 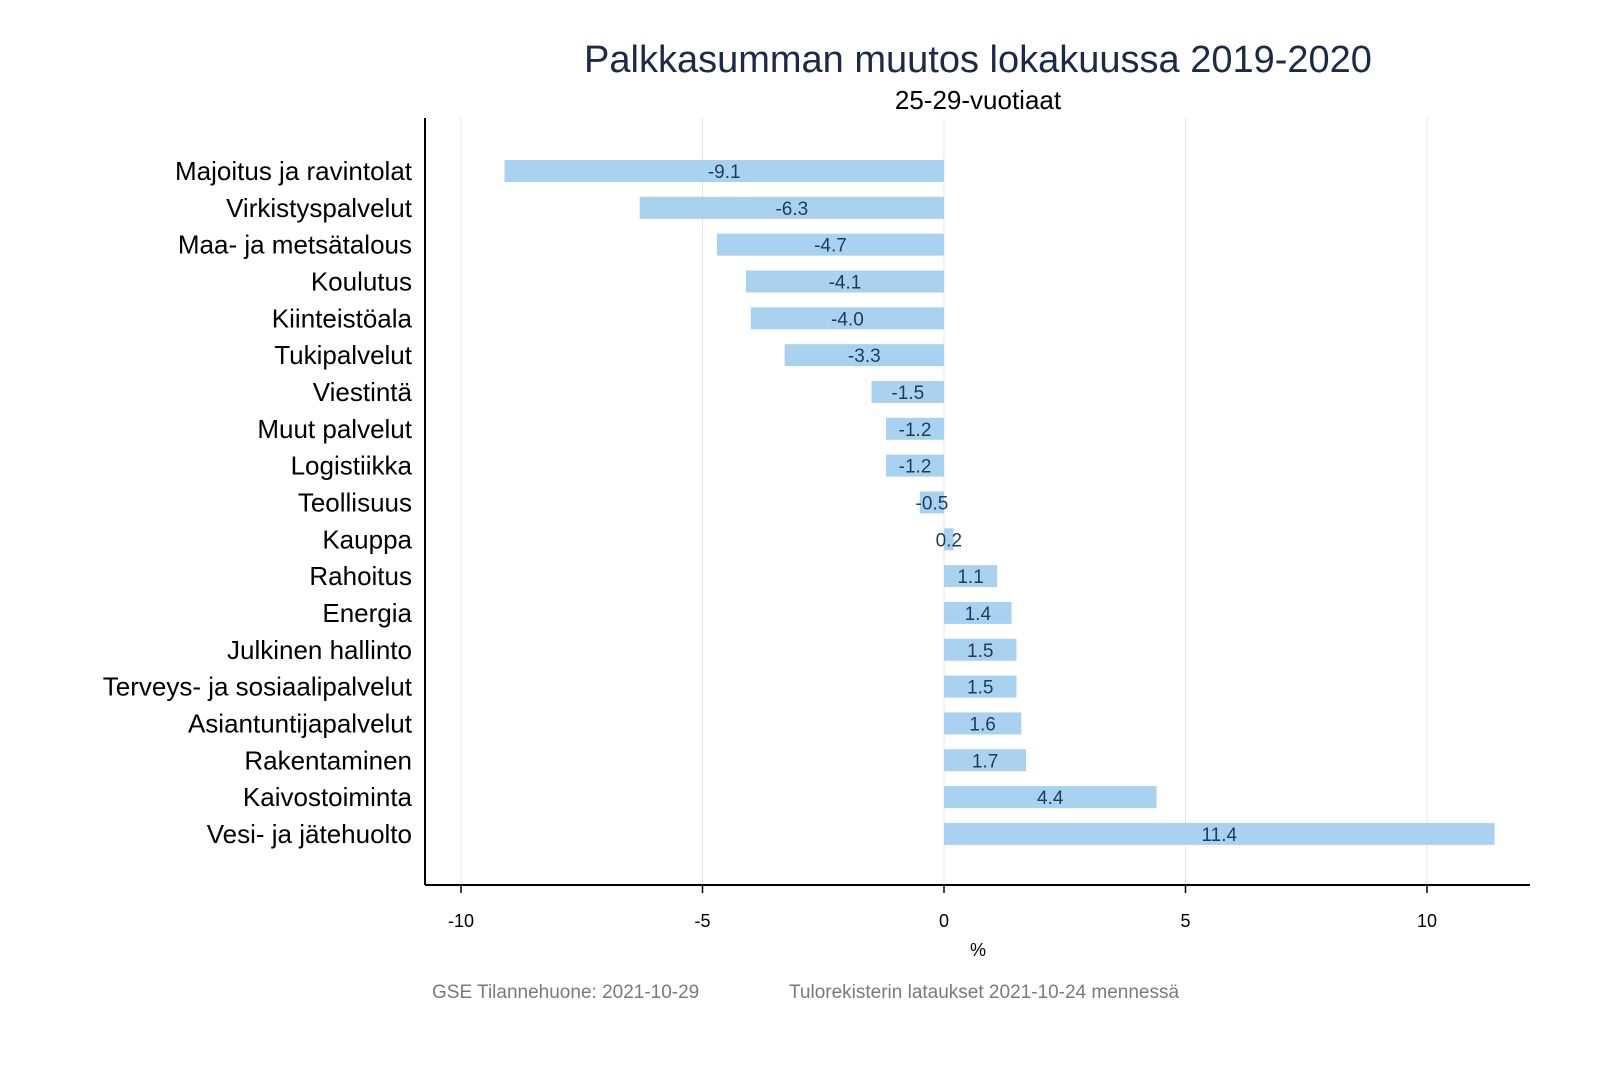 What do you see at coordinates (978, 950) in the screenshot?
I see `x-axis-label: %` at bounding box center [978, 950].